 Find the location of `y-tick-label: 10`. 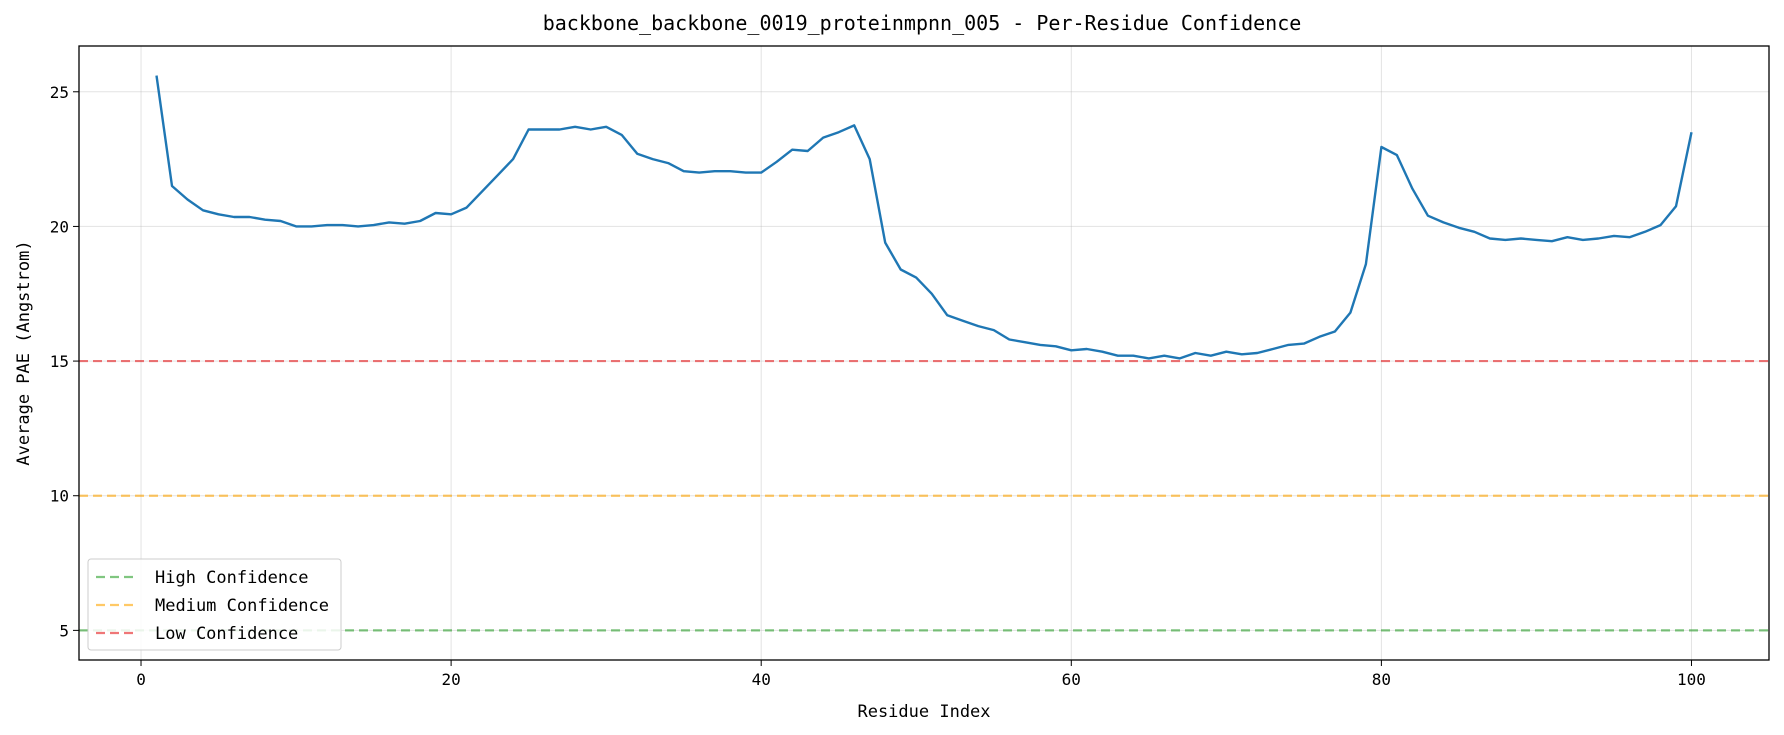

y-tick-label: 10 is located at coordinates (59, 496).